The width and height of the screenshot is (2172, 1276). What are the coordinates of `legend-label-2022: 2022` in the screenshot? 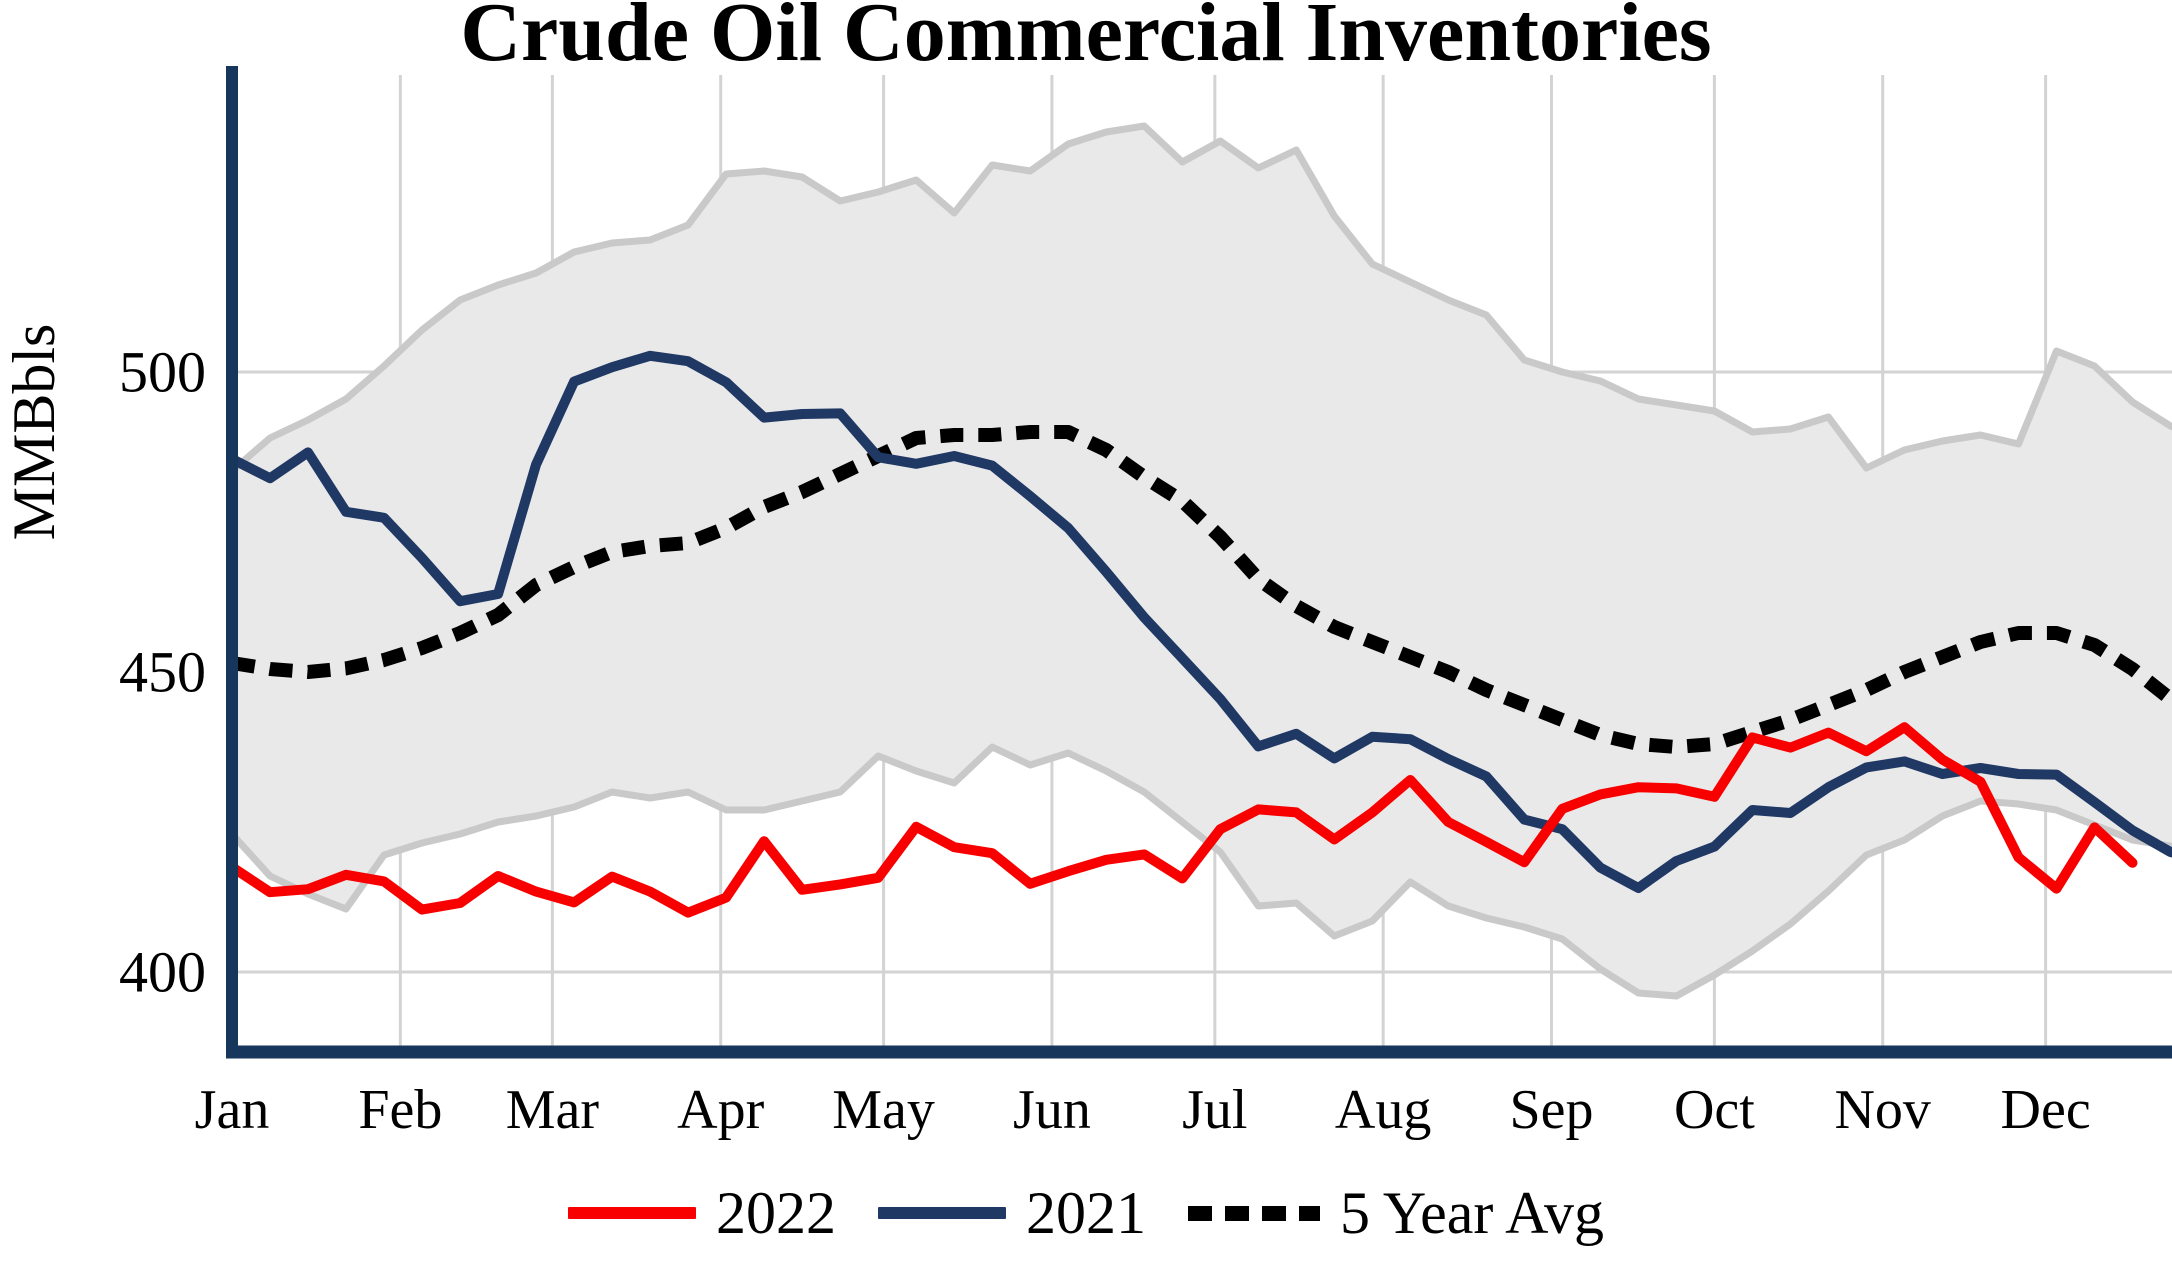 It's located at (776, 1213).